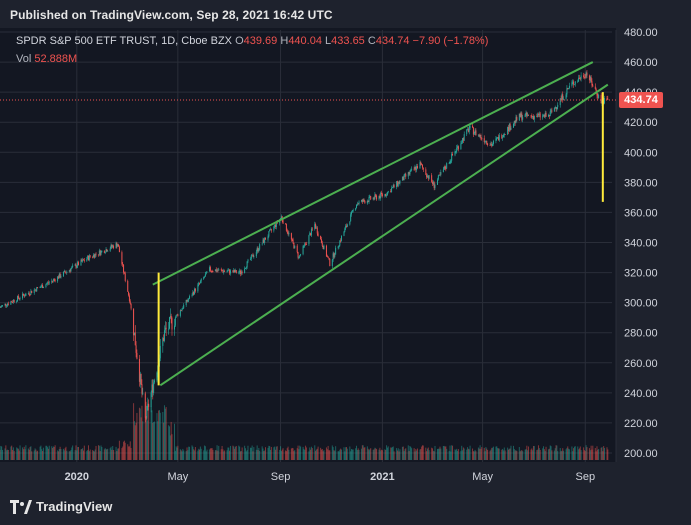  Describe the element at coordinates (641, 123) in the screenshot. I see `y-tick-label: 420.00` at that location.